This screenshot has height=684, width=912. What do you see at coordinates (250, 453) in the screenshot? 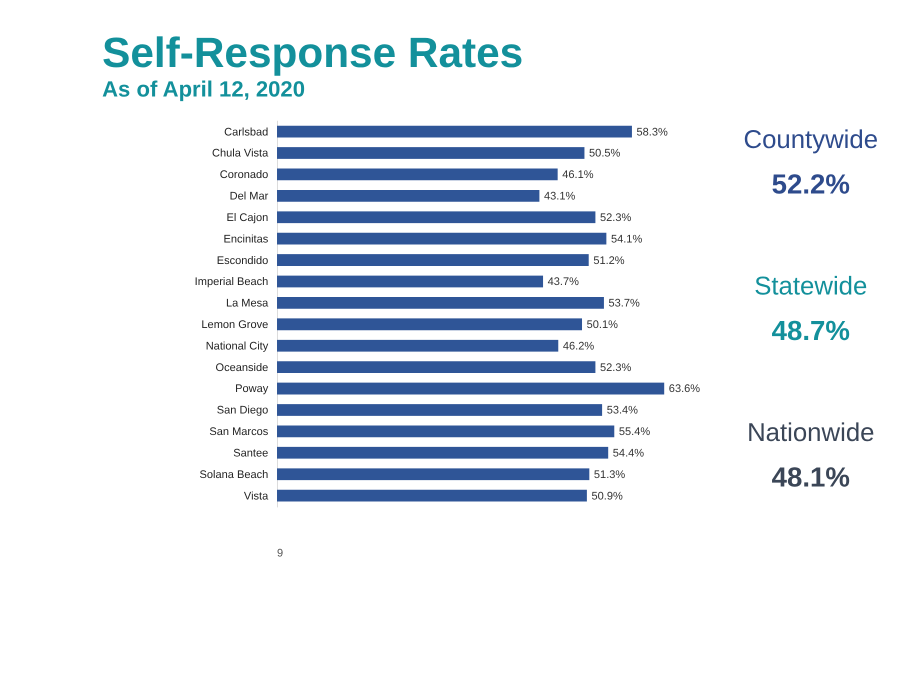
I see `y-tick-label: Santee` at bounding box center [250, 453].